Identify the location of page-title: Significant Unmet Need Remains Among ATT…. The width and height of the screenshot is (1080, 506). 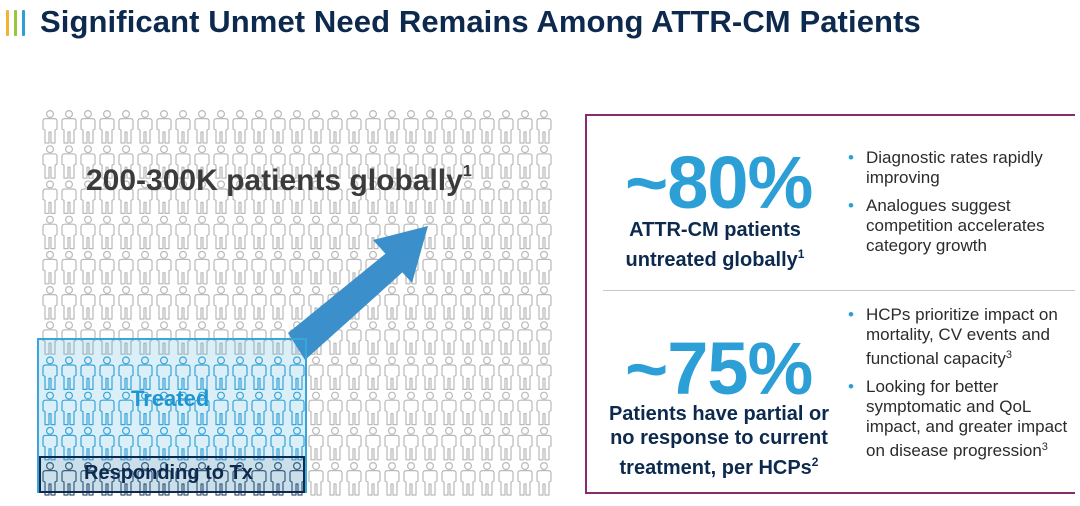
(480, 21).